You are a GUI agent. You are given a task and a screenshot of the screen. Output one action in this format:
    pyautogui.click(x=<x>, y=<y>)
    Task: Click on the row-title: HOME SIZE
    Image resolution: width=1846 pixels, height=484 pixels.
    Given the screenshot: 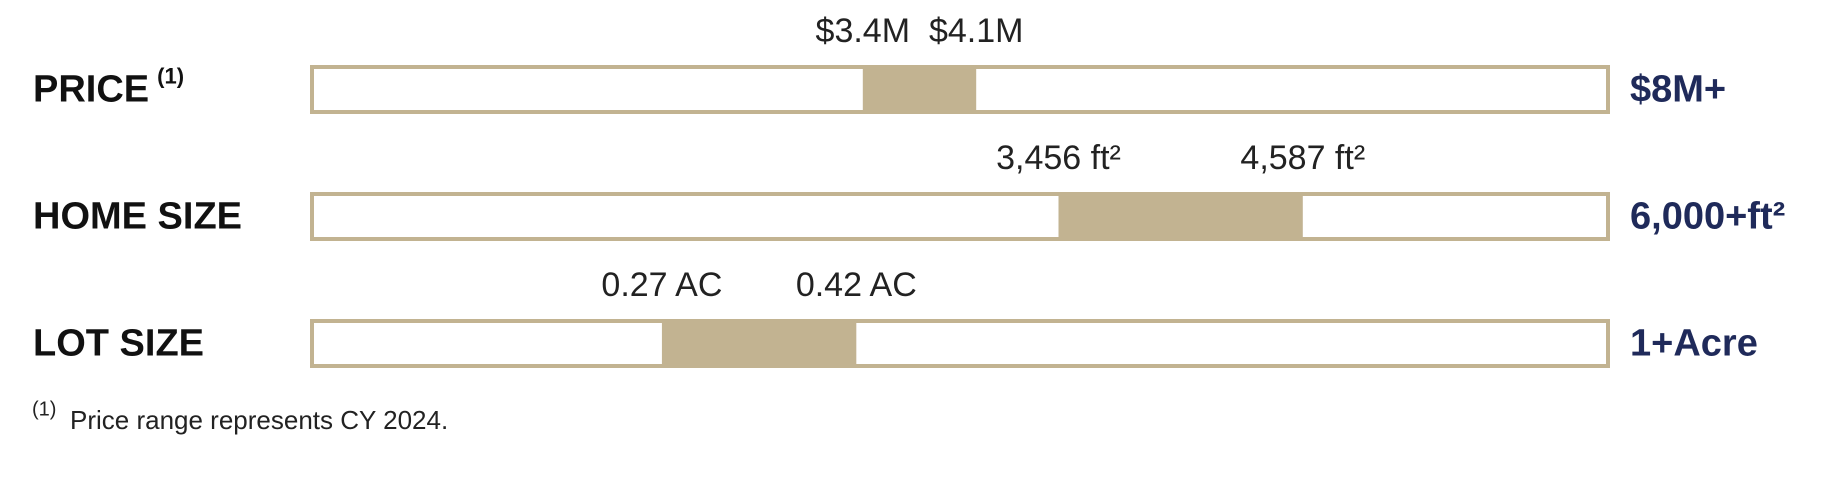 What is the action you would take?
    pyautogui.click(x=137, y=217)
    